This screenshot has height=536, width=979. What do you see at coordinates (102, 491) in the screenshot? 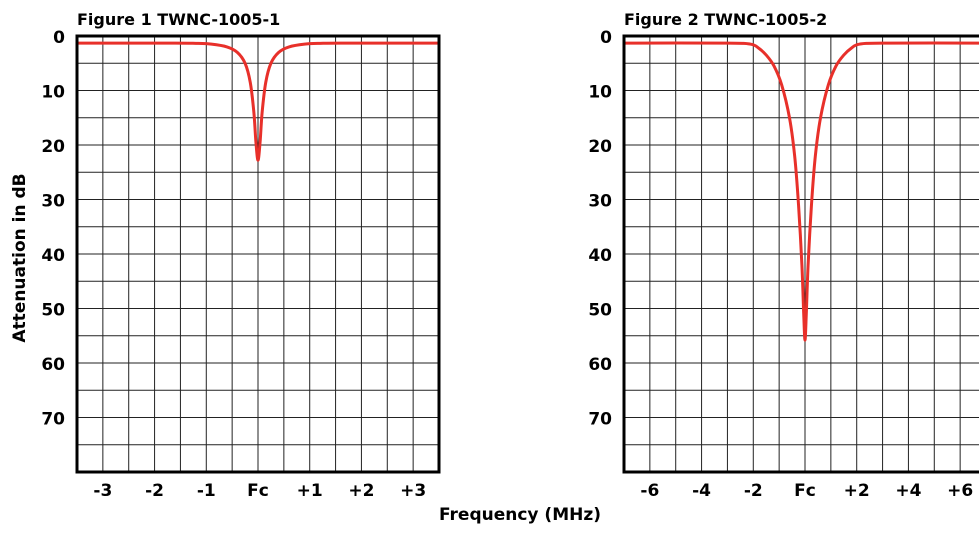
I see `x-tick-label: -3` at bounding box center [102, 491].